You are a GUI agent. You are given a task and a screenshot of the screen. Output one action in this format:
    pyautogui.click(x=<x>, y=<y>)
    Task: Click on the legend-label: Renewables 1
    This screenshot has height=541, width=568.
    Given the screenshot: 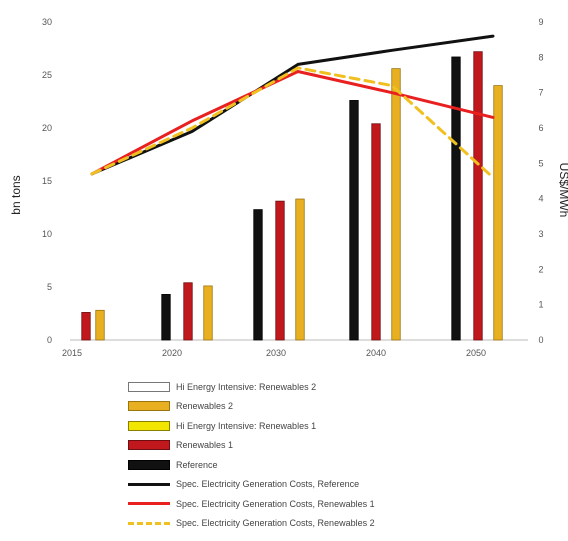 What is the action you would take?
    pyautogui.click(x=205, y=445)
    